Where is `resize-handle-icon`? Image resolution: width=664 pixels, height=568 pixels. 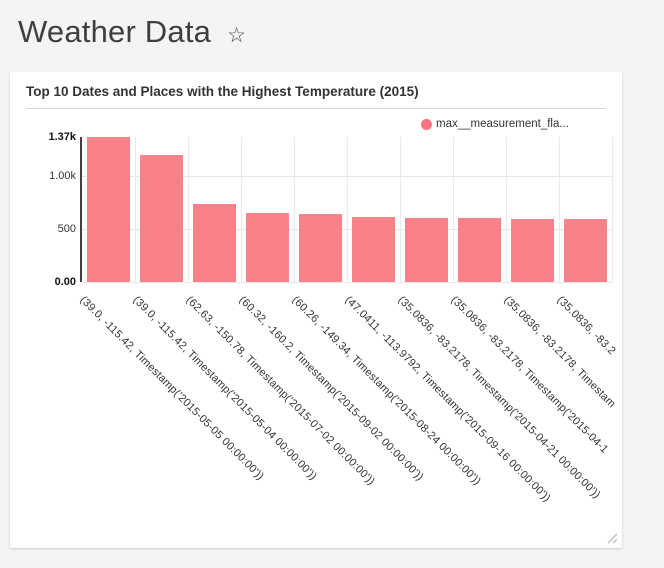 resize-handle-icon is located at coordinates (612, 538).